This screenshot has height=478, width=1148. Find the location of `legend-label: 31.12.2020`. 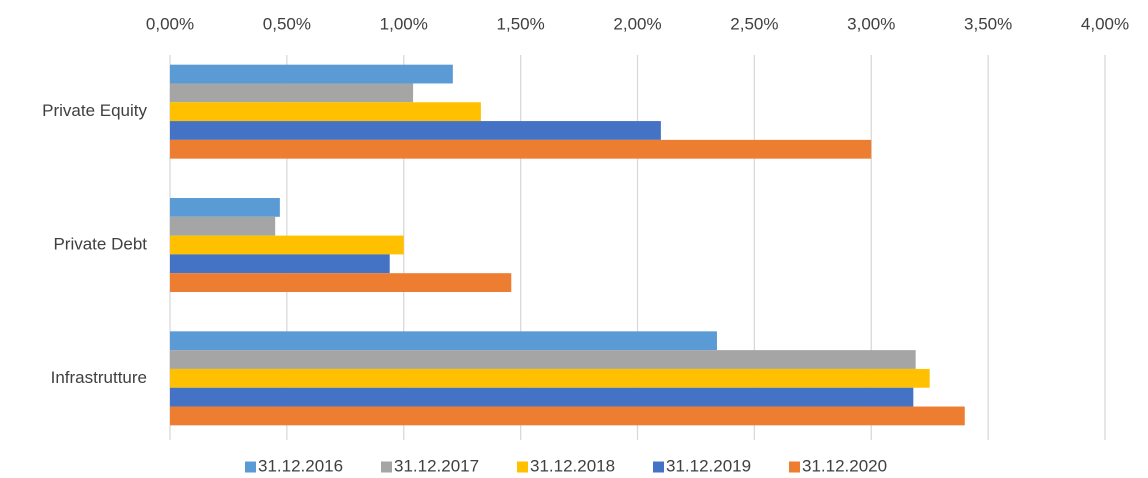

legend-label: 31.12.2020 is located at coordinates (844, 465).